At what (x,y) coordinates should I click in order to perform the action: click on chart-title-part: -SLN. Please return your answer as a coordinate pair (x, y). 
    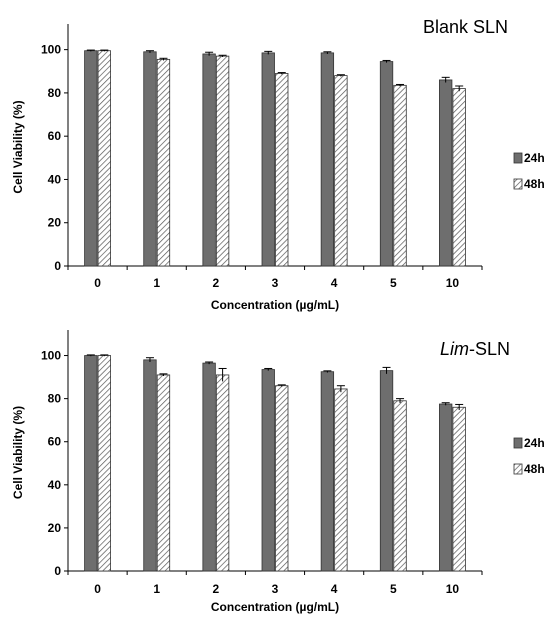
    Looking at the image, I should click on (489, 349).